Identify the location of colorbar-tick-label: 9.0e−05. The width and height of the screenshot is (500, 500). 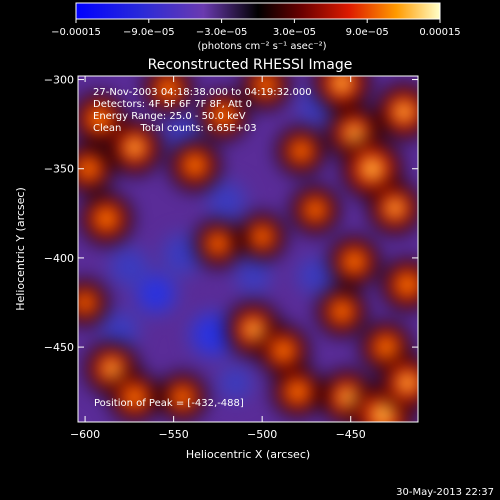
(367, 32).